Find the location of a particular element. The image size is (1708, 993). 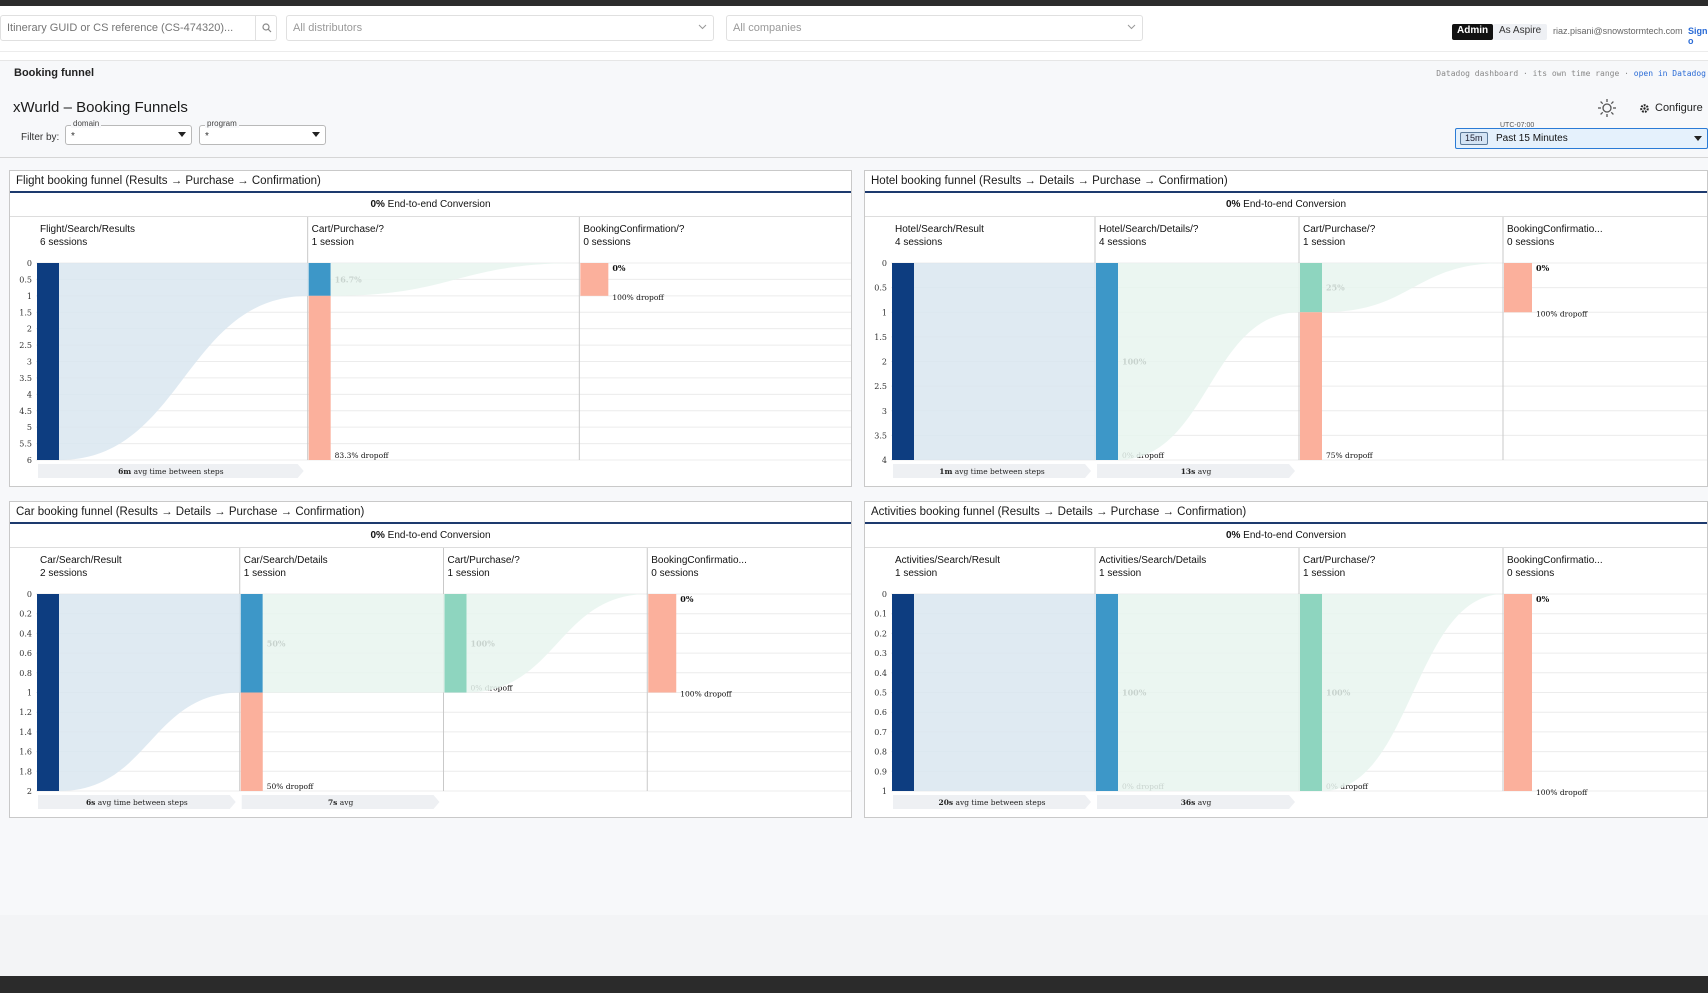

avg-time-value: 6s is located at coordinates (90, 802).